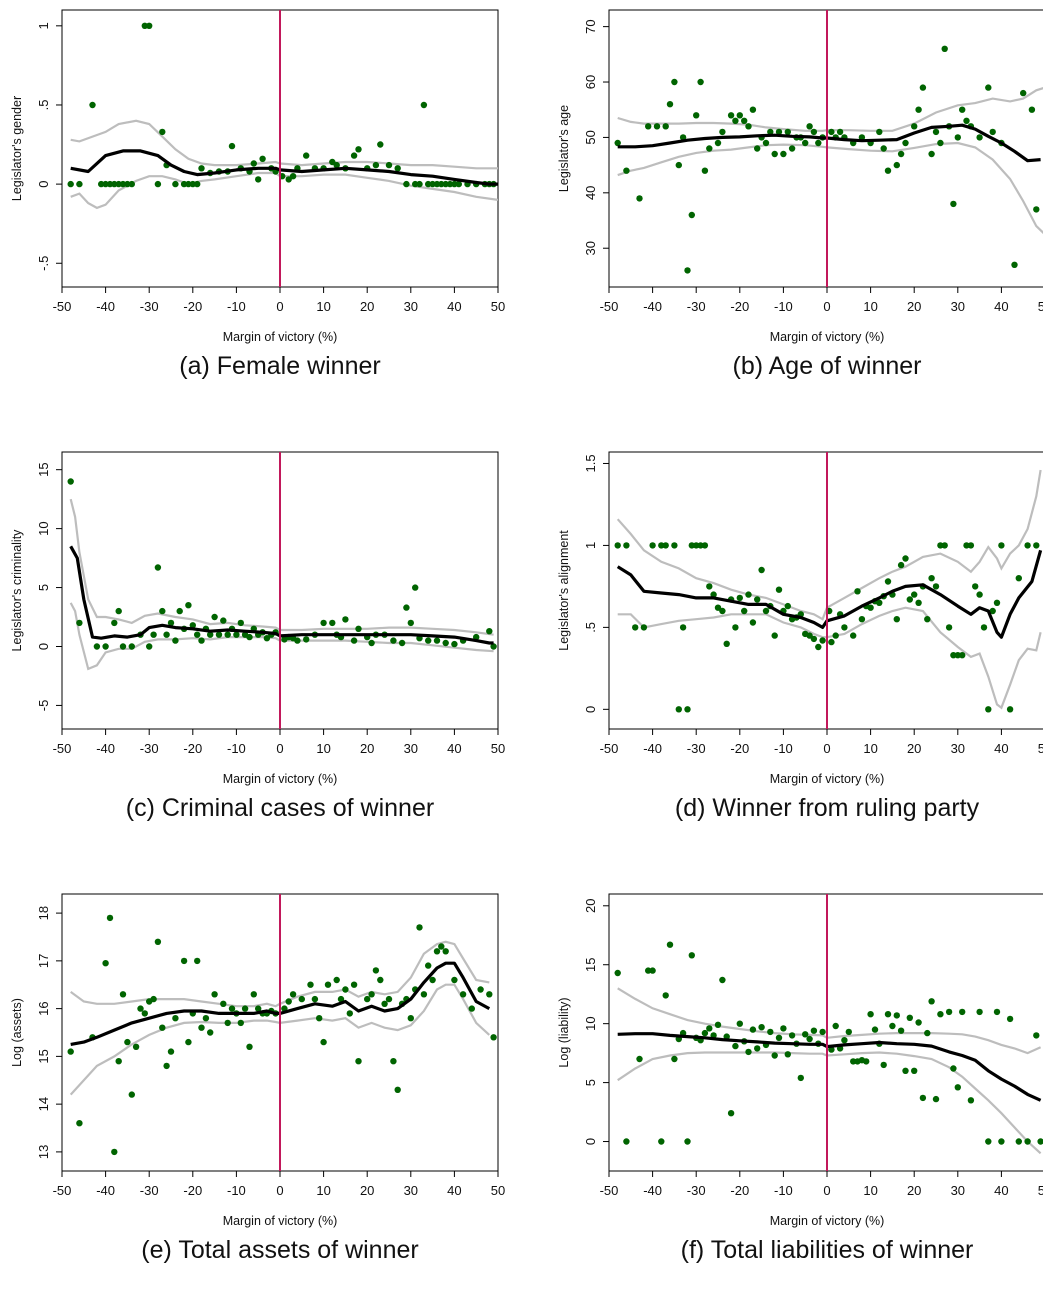  I want to click on x-tick-label: -40, so click(652, 748).